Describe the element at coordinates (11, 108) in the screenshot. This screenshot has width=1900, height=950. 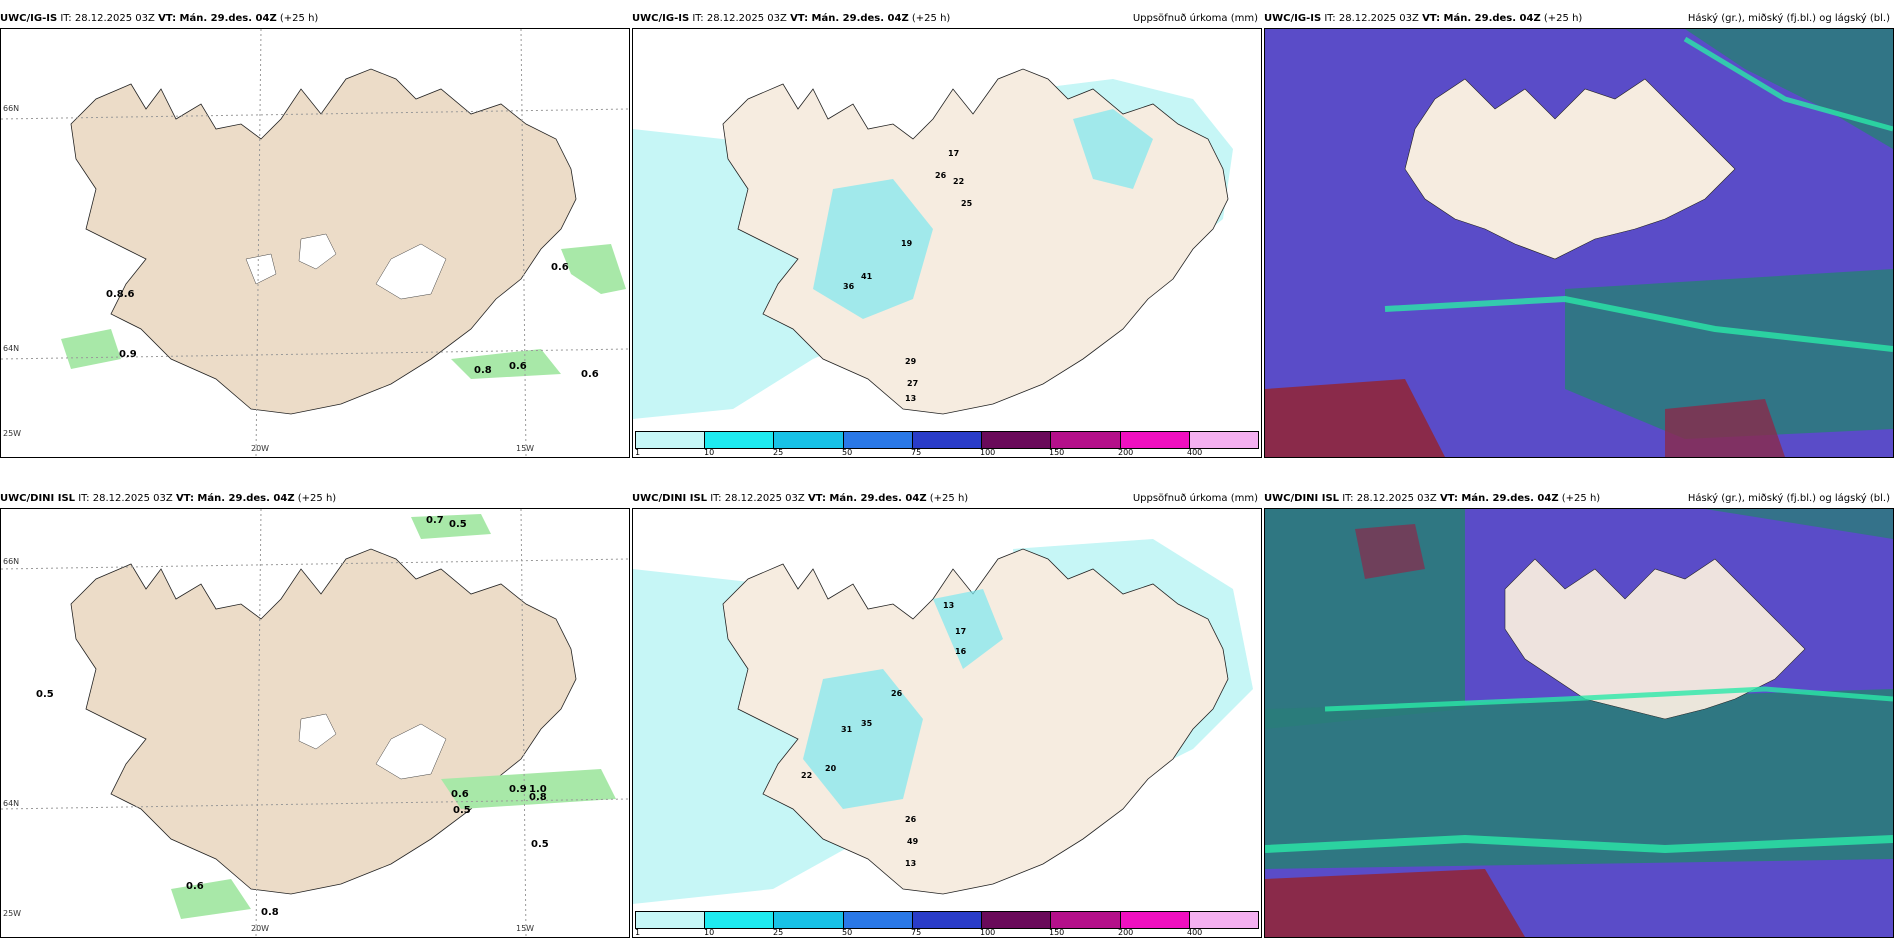
I see `lat-label: 66N` at that location.